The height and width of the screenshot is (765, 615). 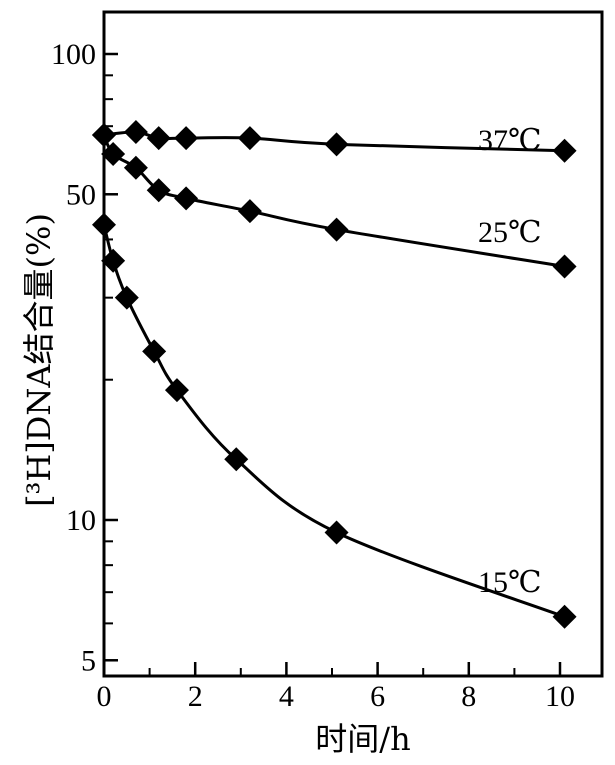 I want to click on y-axis-ticks: 5 10 50 100, so click(x=84, y=357).